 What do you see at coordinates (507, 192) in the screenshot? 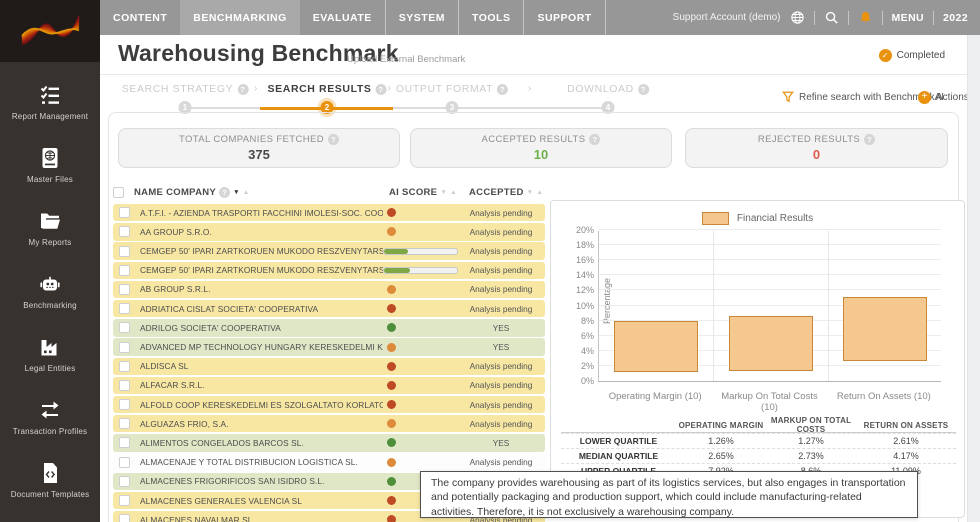
I see `column-header-accepted: ACCEPTED ▼ ▲` at bounding box center [507, 192].